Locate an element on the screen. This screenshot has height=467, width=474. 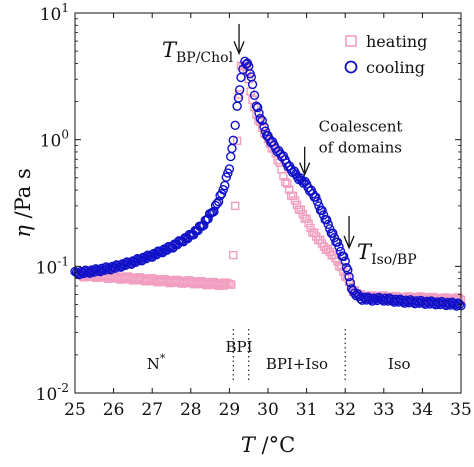
transition-temperature-label: TBP/Chol is located at coordinates (198, 52).